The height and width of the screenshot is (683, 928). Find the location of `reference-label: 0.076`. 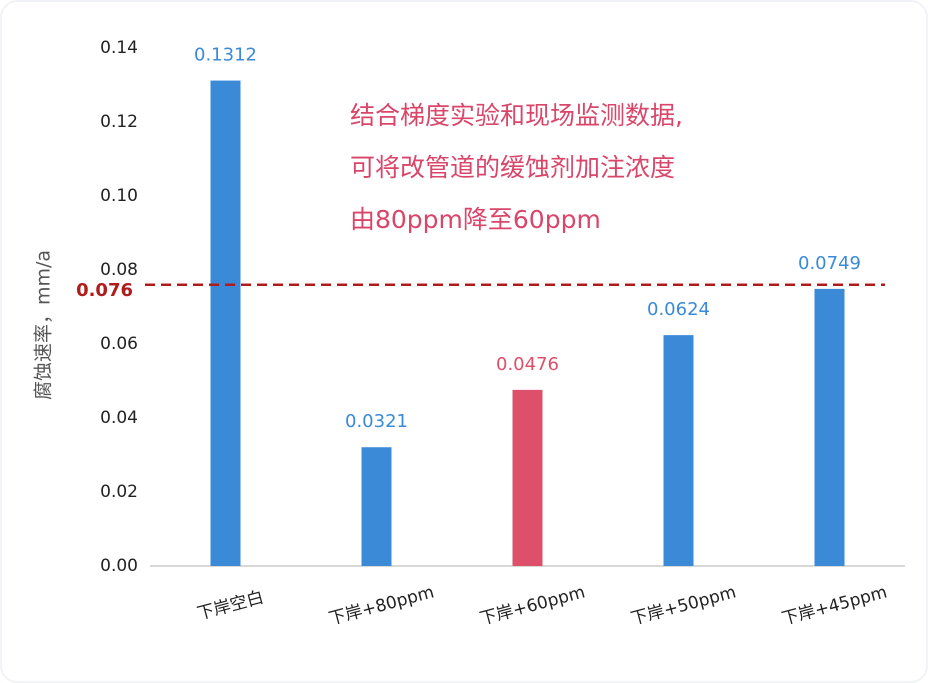

reference-label: 0.076 is located at coordinates (104, 290).